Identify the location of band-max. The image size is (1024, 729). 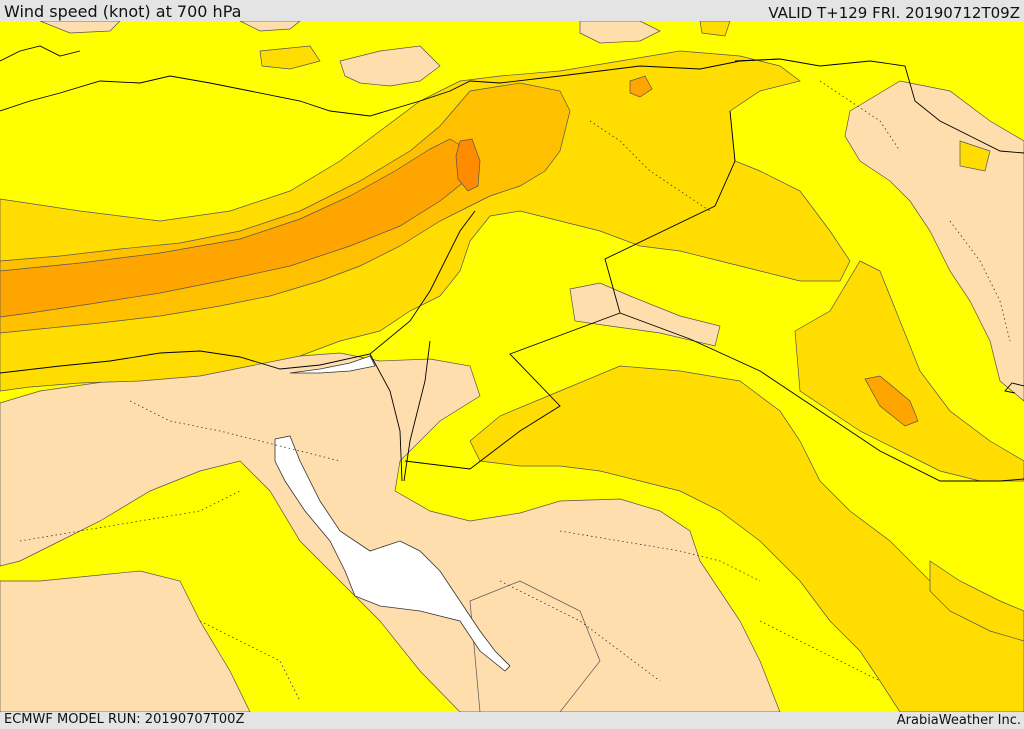
(468, 165).